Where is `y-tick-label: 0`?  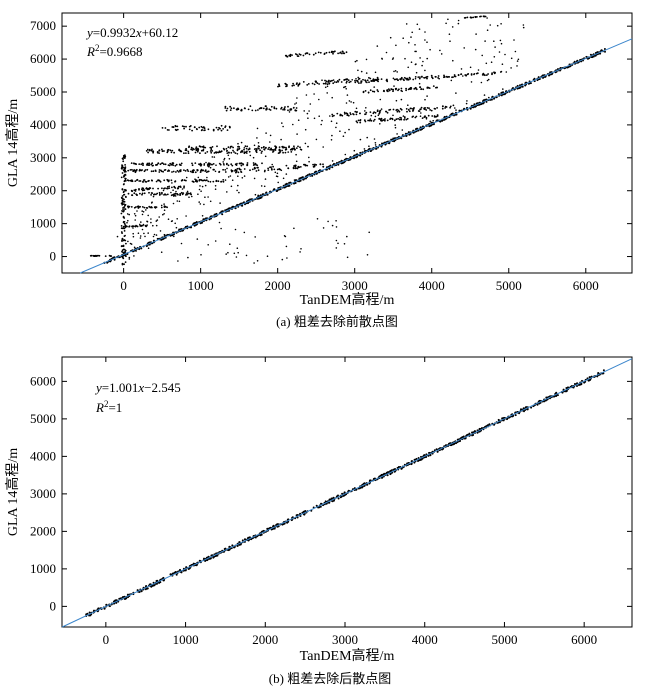
y-tick-label: 0 is located at coordinates (53, 256).